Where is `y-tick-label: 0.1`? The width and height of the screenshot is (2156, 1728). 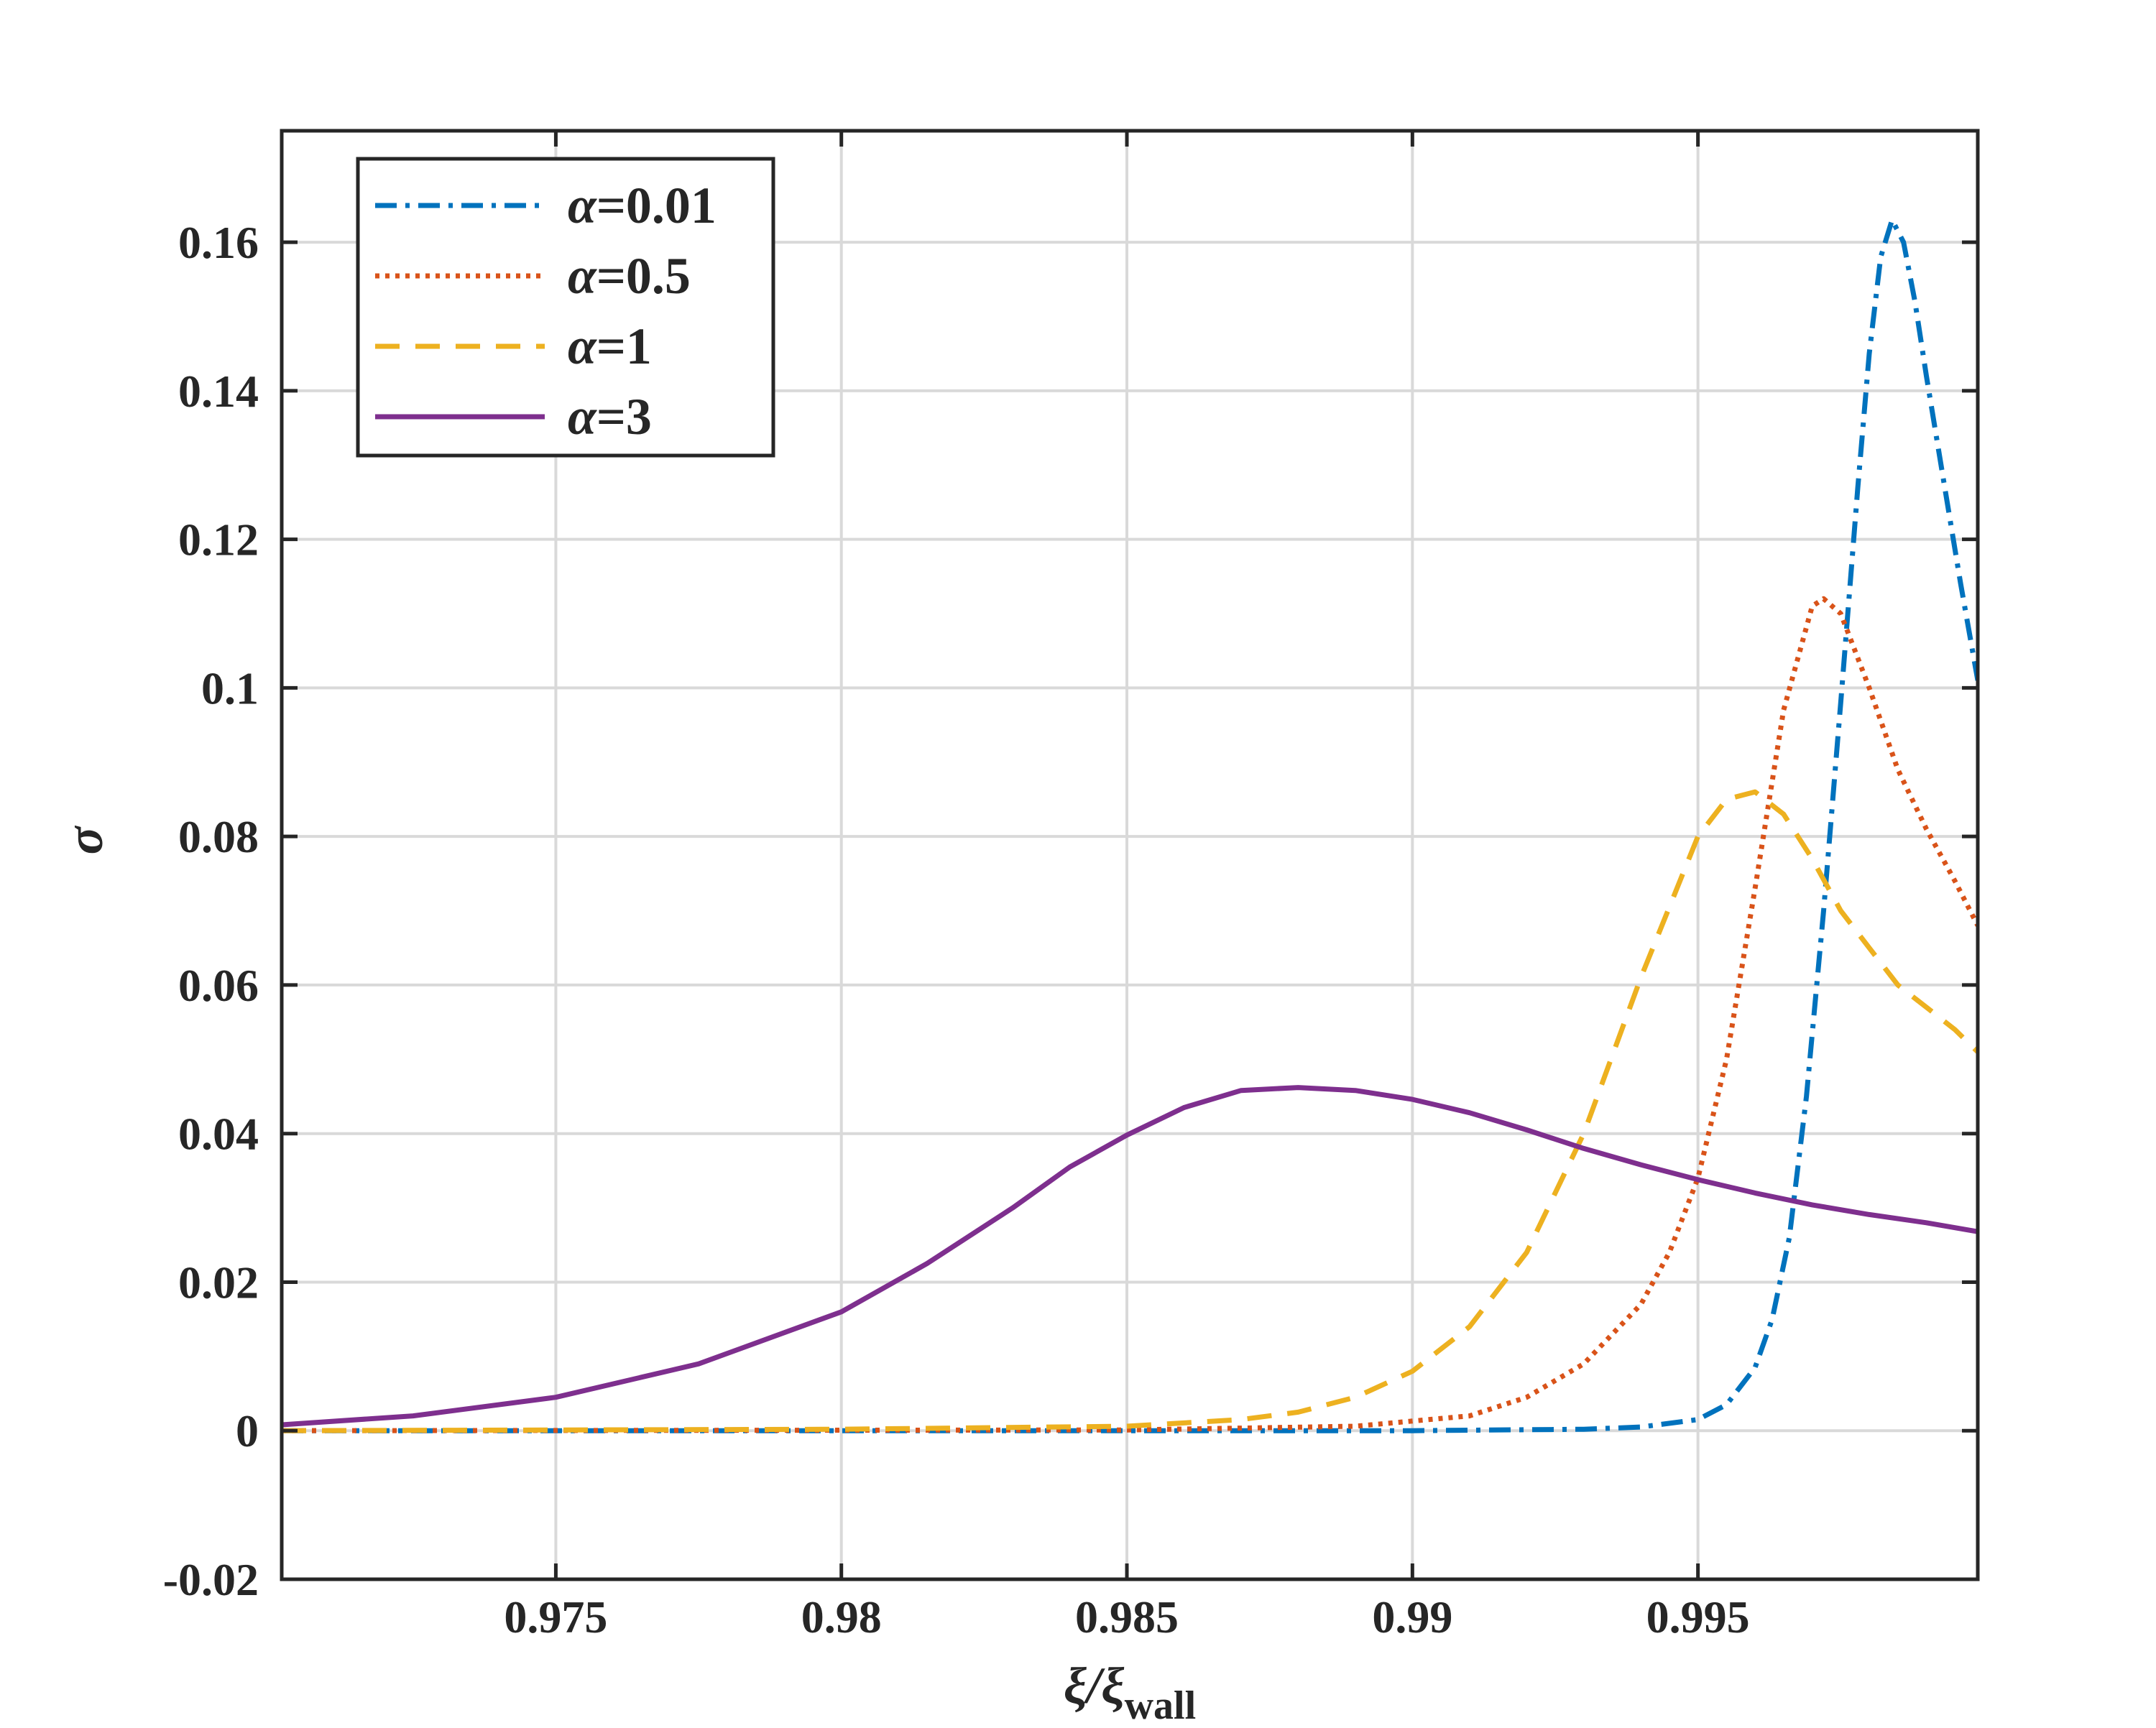 y-tick-label: 0.1 is located at coordinates (230, 687).